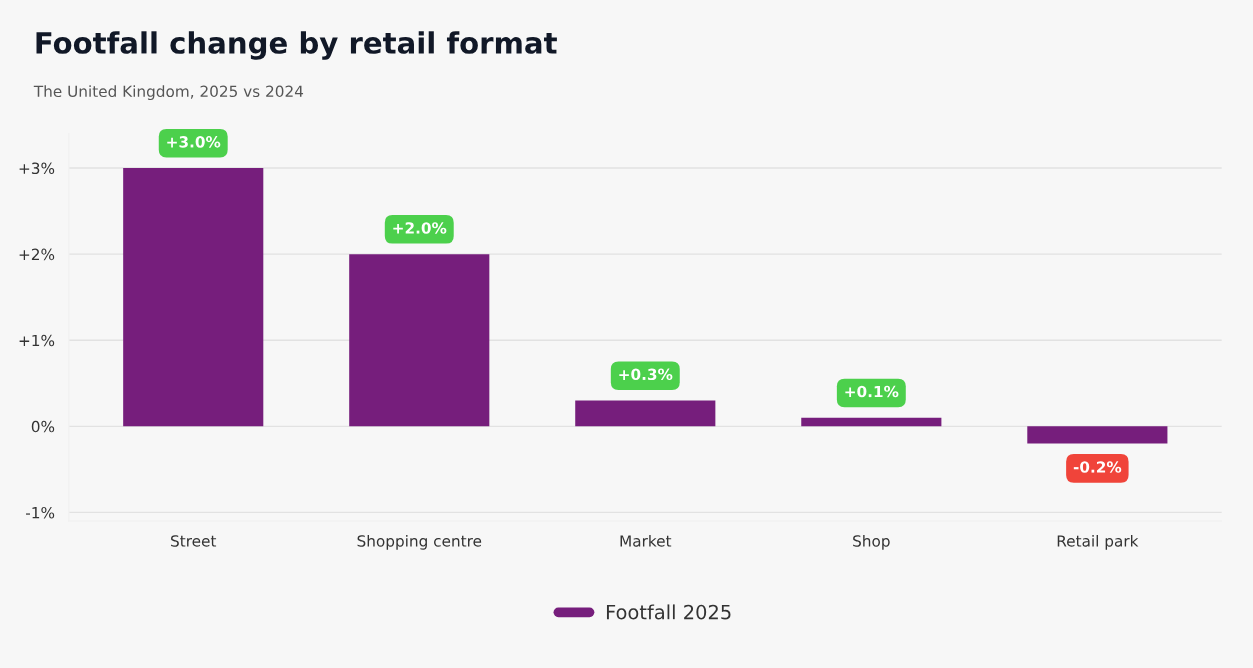  What do you see at coordinates (37, 168) in the screenshot?
I see `y-tick-label: +3%` at bounding box center [37, 168].